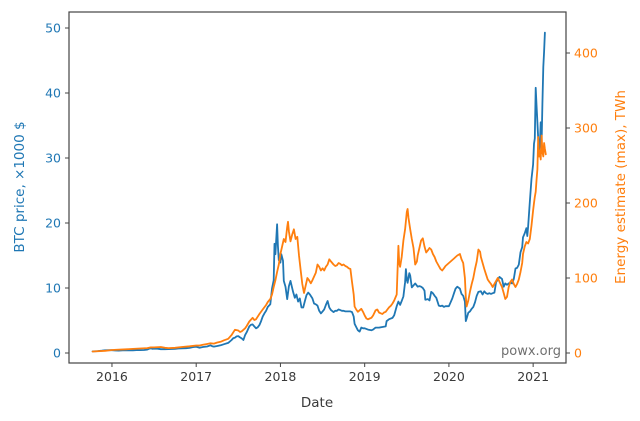  Describe the element at coordinates (53, 28) in the screenshot. I see `left-tick-label: 50` at that location.